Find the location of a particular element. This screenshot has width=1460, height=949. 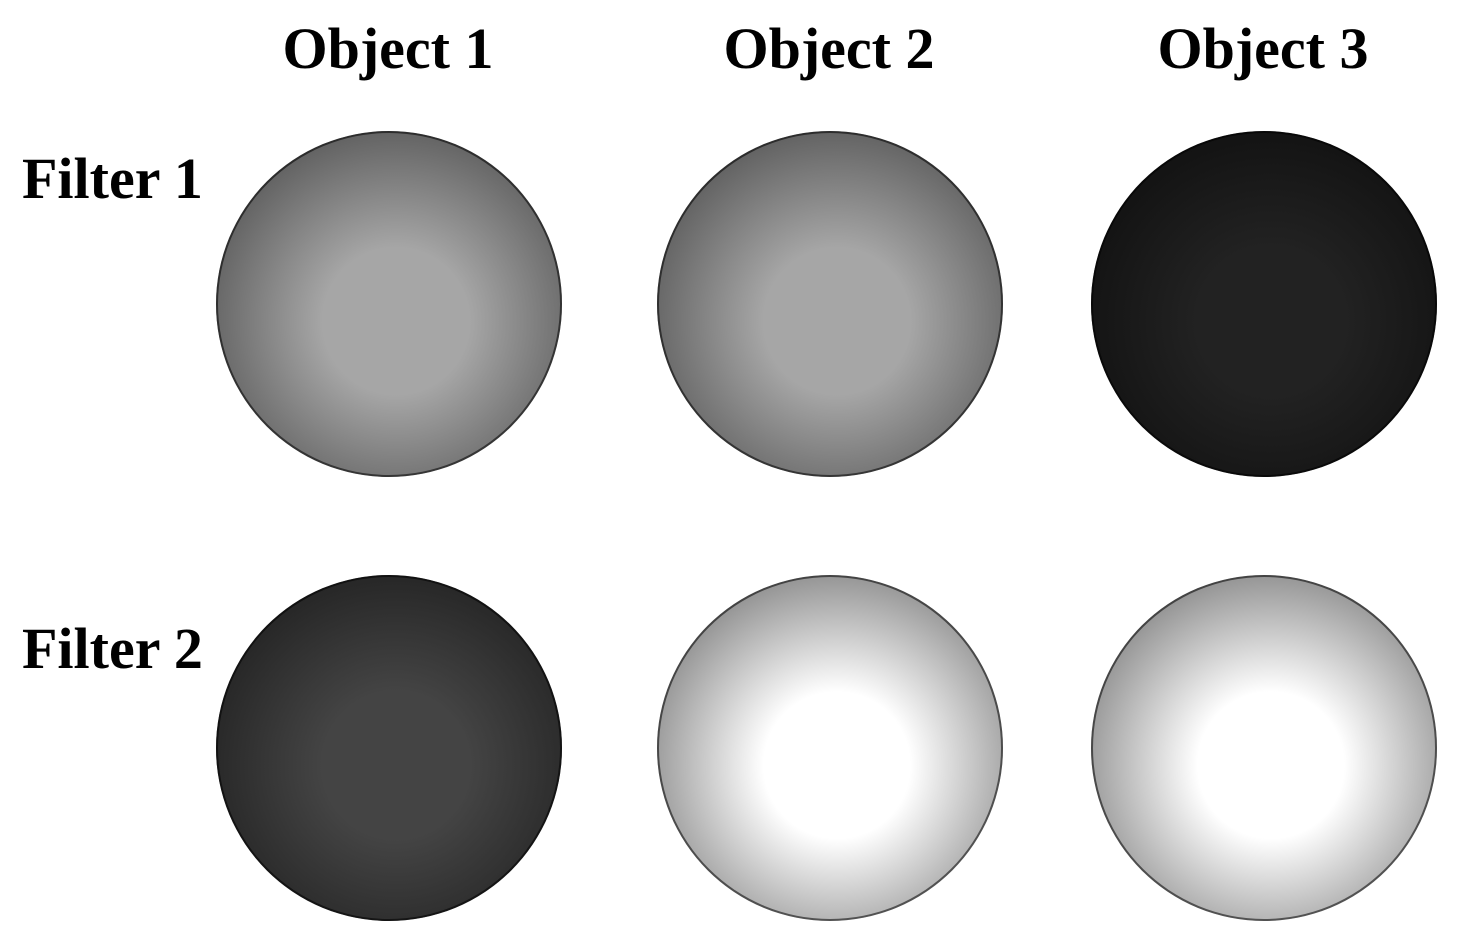

column-header-object-2: Object 2 is located at coordinates (829, 48).